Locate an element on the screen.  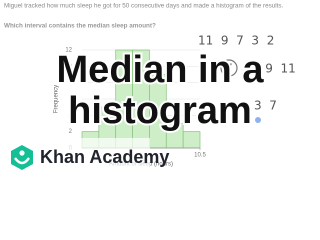
bar is located at coordinates (191, 140).